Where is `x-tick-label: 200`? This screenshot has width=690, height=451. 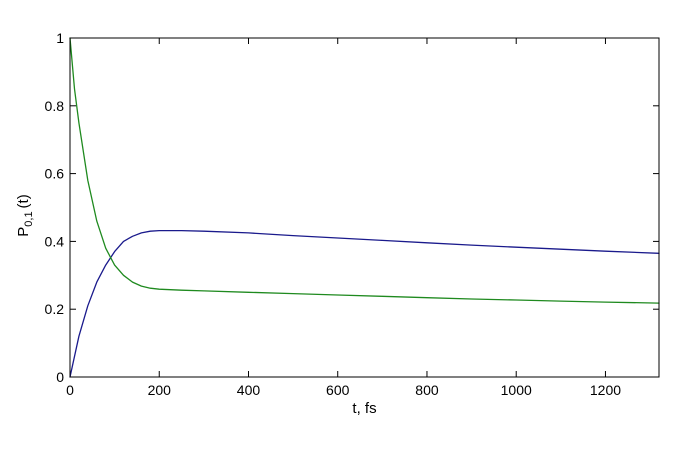
x-tick-label: 200 is located at coordinates (160, 390).